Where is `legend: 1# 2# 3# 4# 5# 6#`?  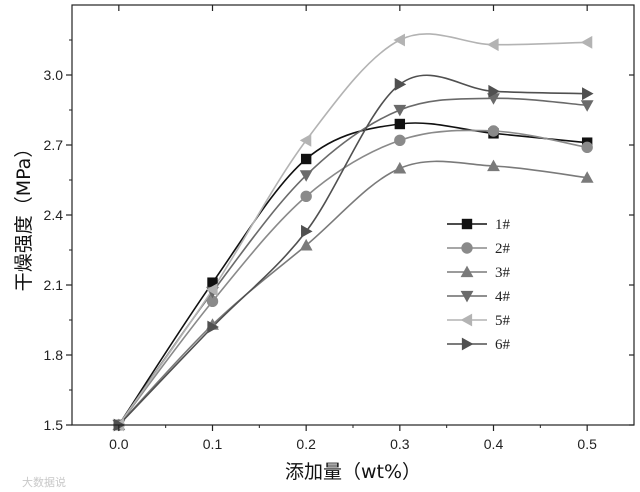 legend: 1# 2# 3# 4# 5# 6# is located at coordinates (479, 285).